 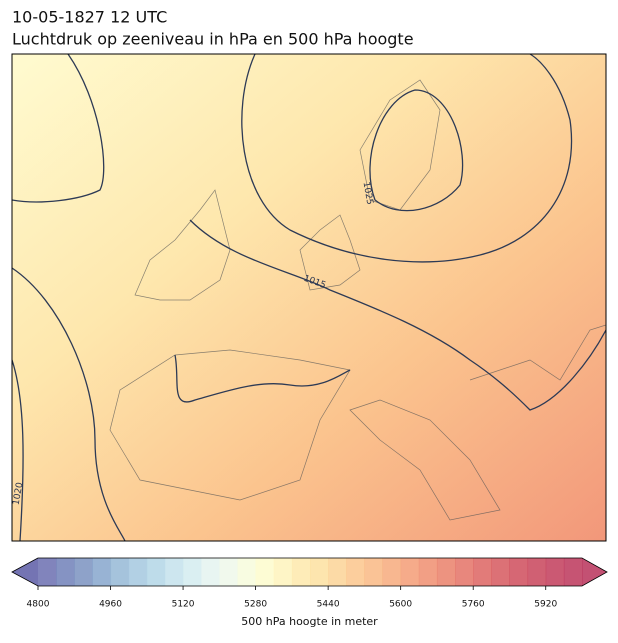 I want to click on colorbar-tick-label: 5440, so click(x=328, y=605).